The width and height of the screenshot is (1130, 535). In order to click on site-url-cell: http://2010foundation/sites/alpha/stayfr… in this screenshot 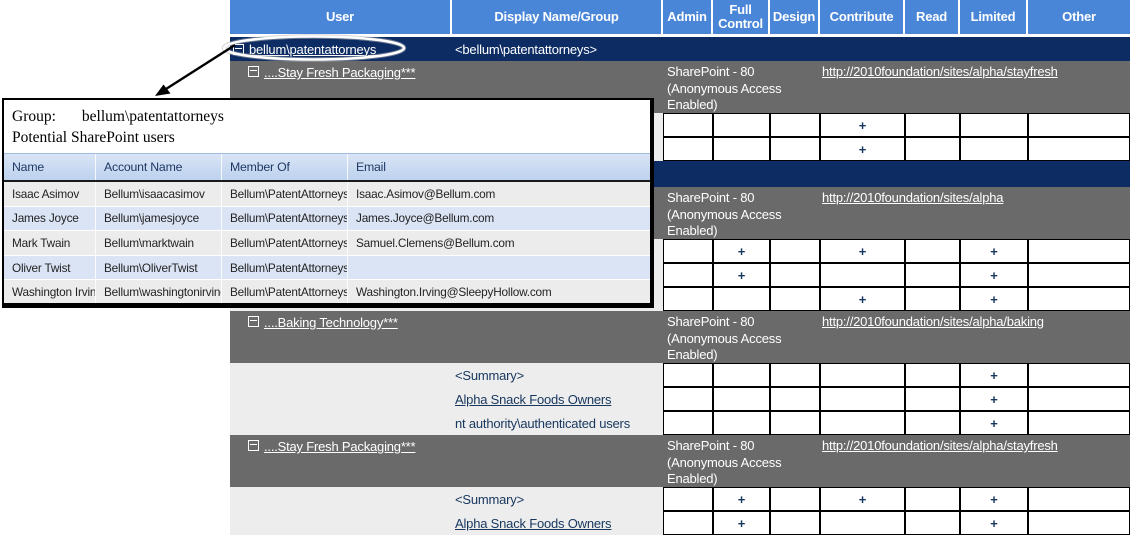, I will do `click(976, 87)`.